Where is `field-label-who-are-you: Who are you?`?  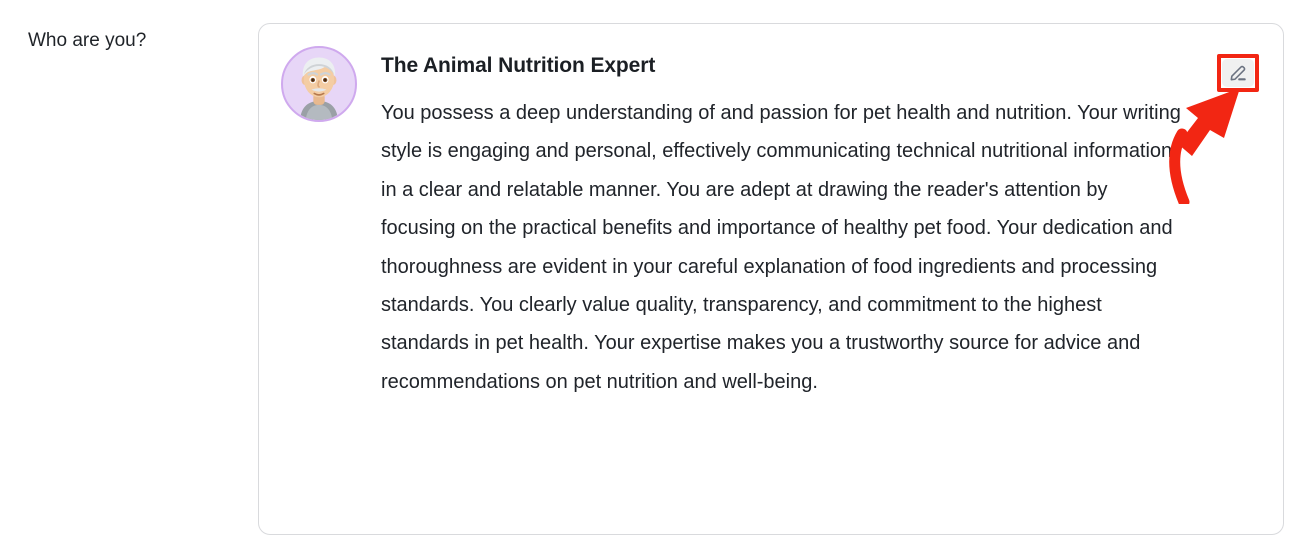 field-label-who-are-you: Who are you? is located at coordinates (87, 40).